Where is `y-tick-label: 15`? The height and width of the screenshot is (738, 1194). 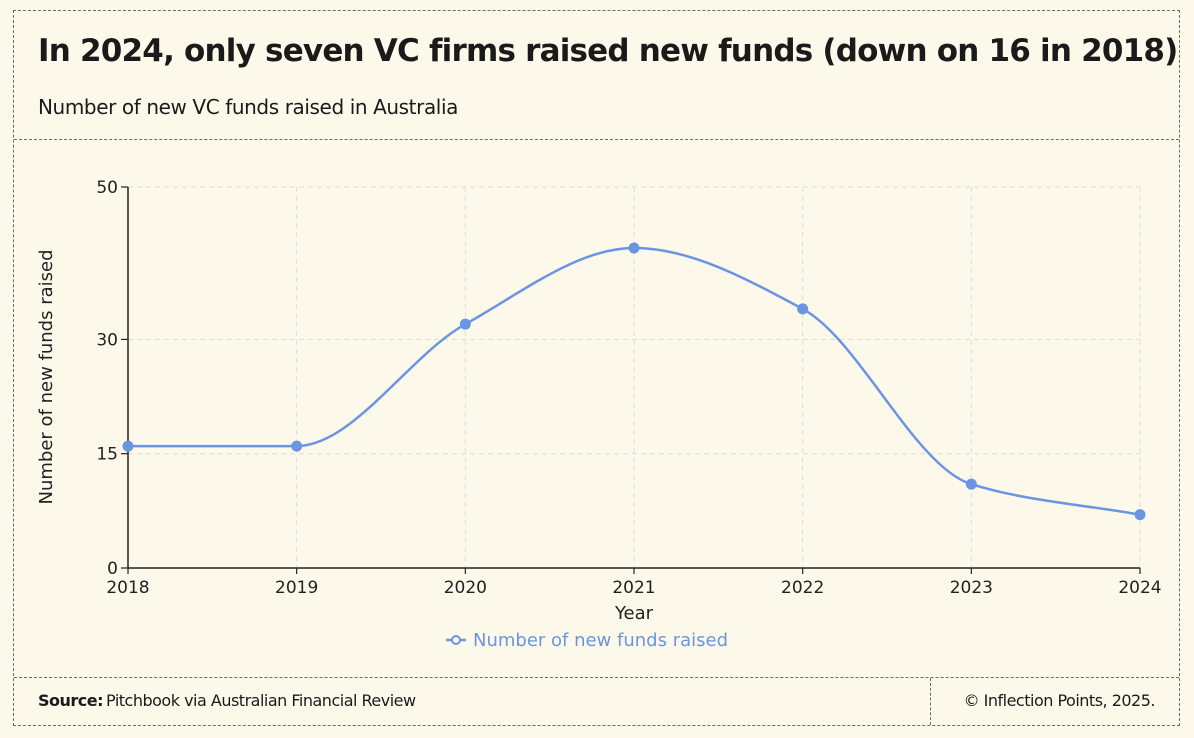 y-tick-label: 15 is located at coordinates (107, 455).